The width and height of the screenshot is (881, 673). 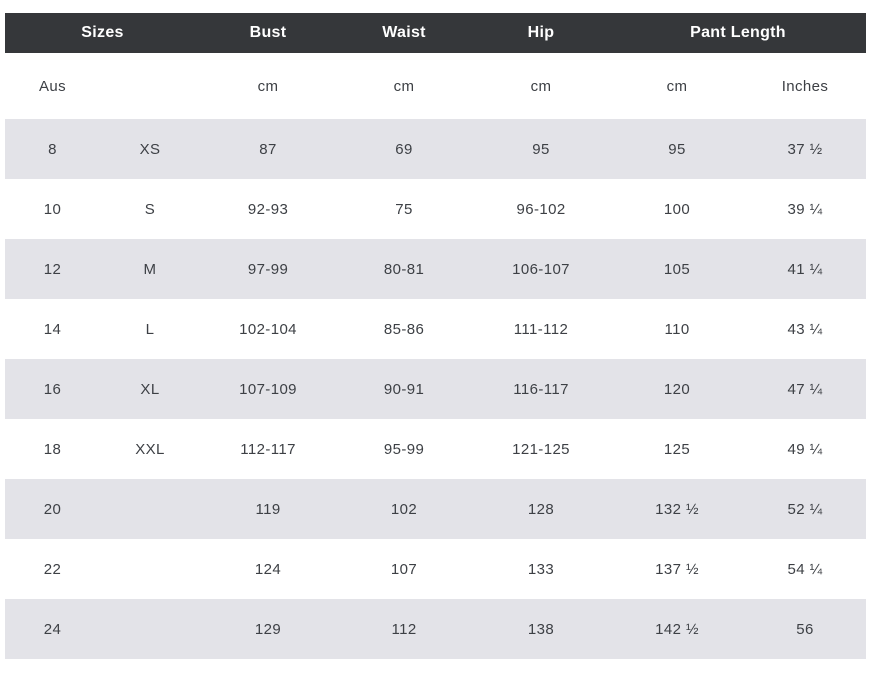 What do you see at coordinates (436, 209) in the screenshot?
I see `table-row: 10 S 92-93 75 96-102 100 39 ¼` at bounding box center [436, 209].